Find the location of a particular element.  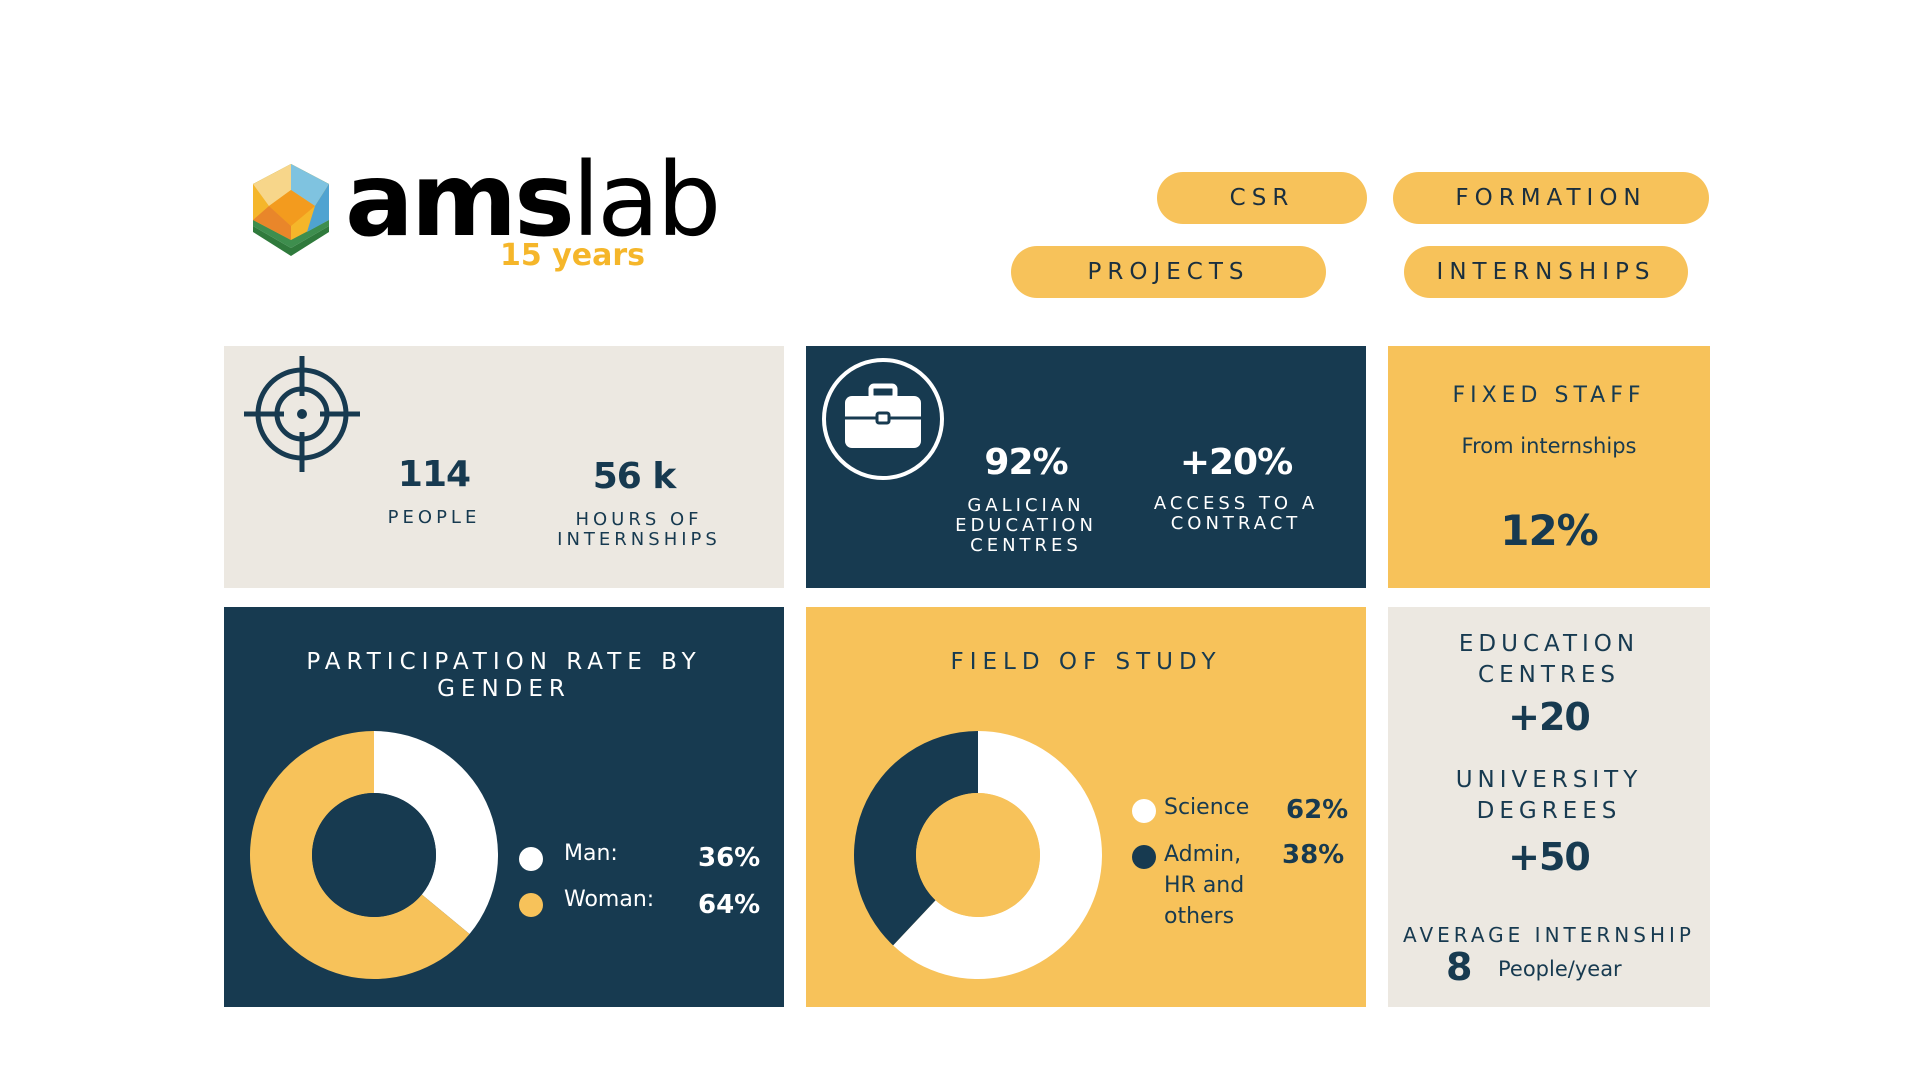

briefcase-icon is located at coordinates (883, 419).